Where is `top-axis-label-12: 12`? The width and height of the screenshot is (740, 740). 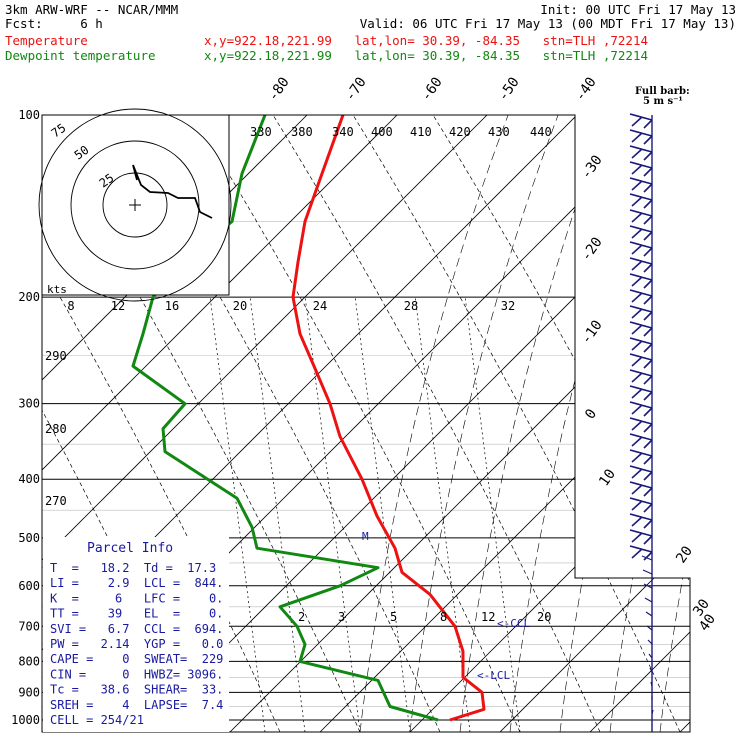 top-axis-label-12: 12 is located at coordinates (118, 306).